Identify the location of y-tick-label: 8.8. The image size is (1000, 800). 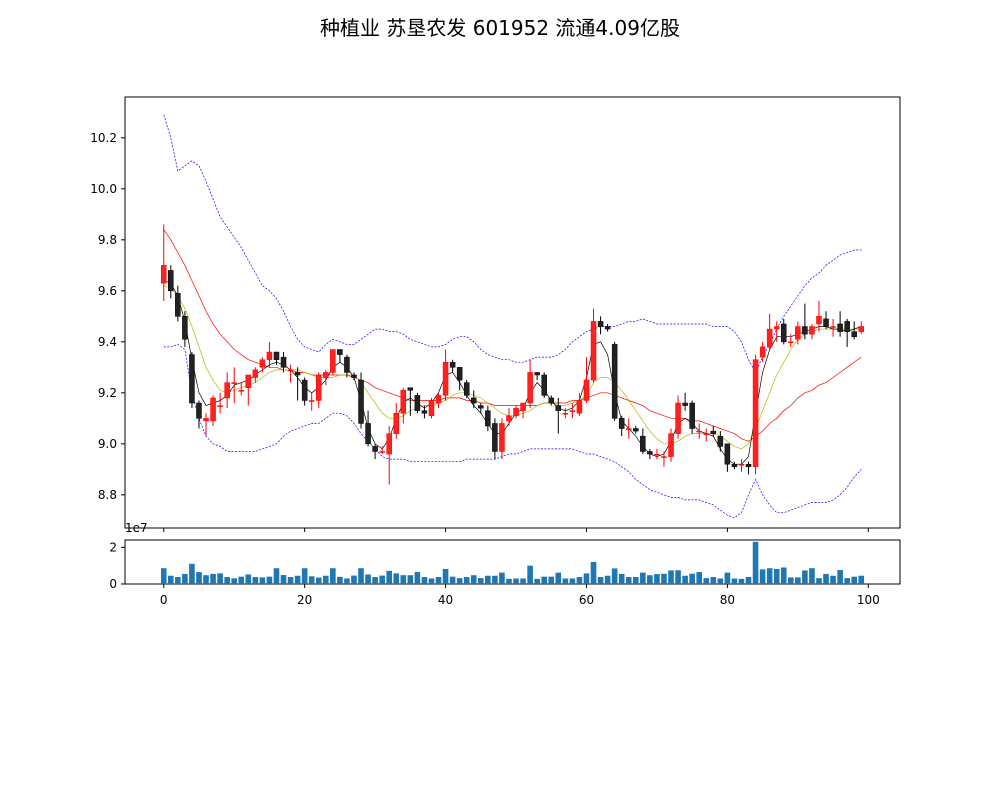
(107, 495).